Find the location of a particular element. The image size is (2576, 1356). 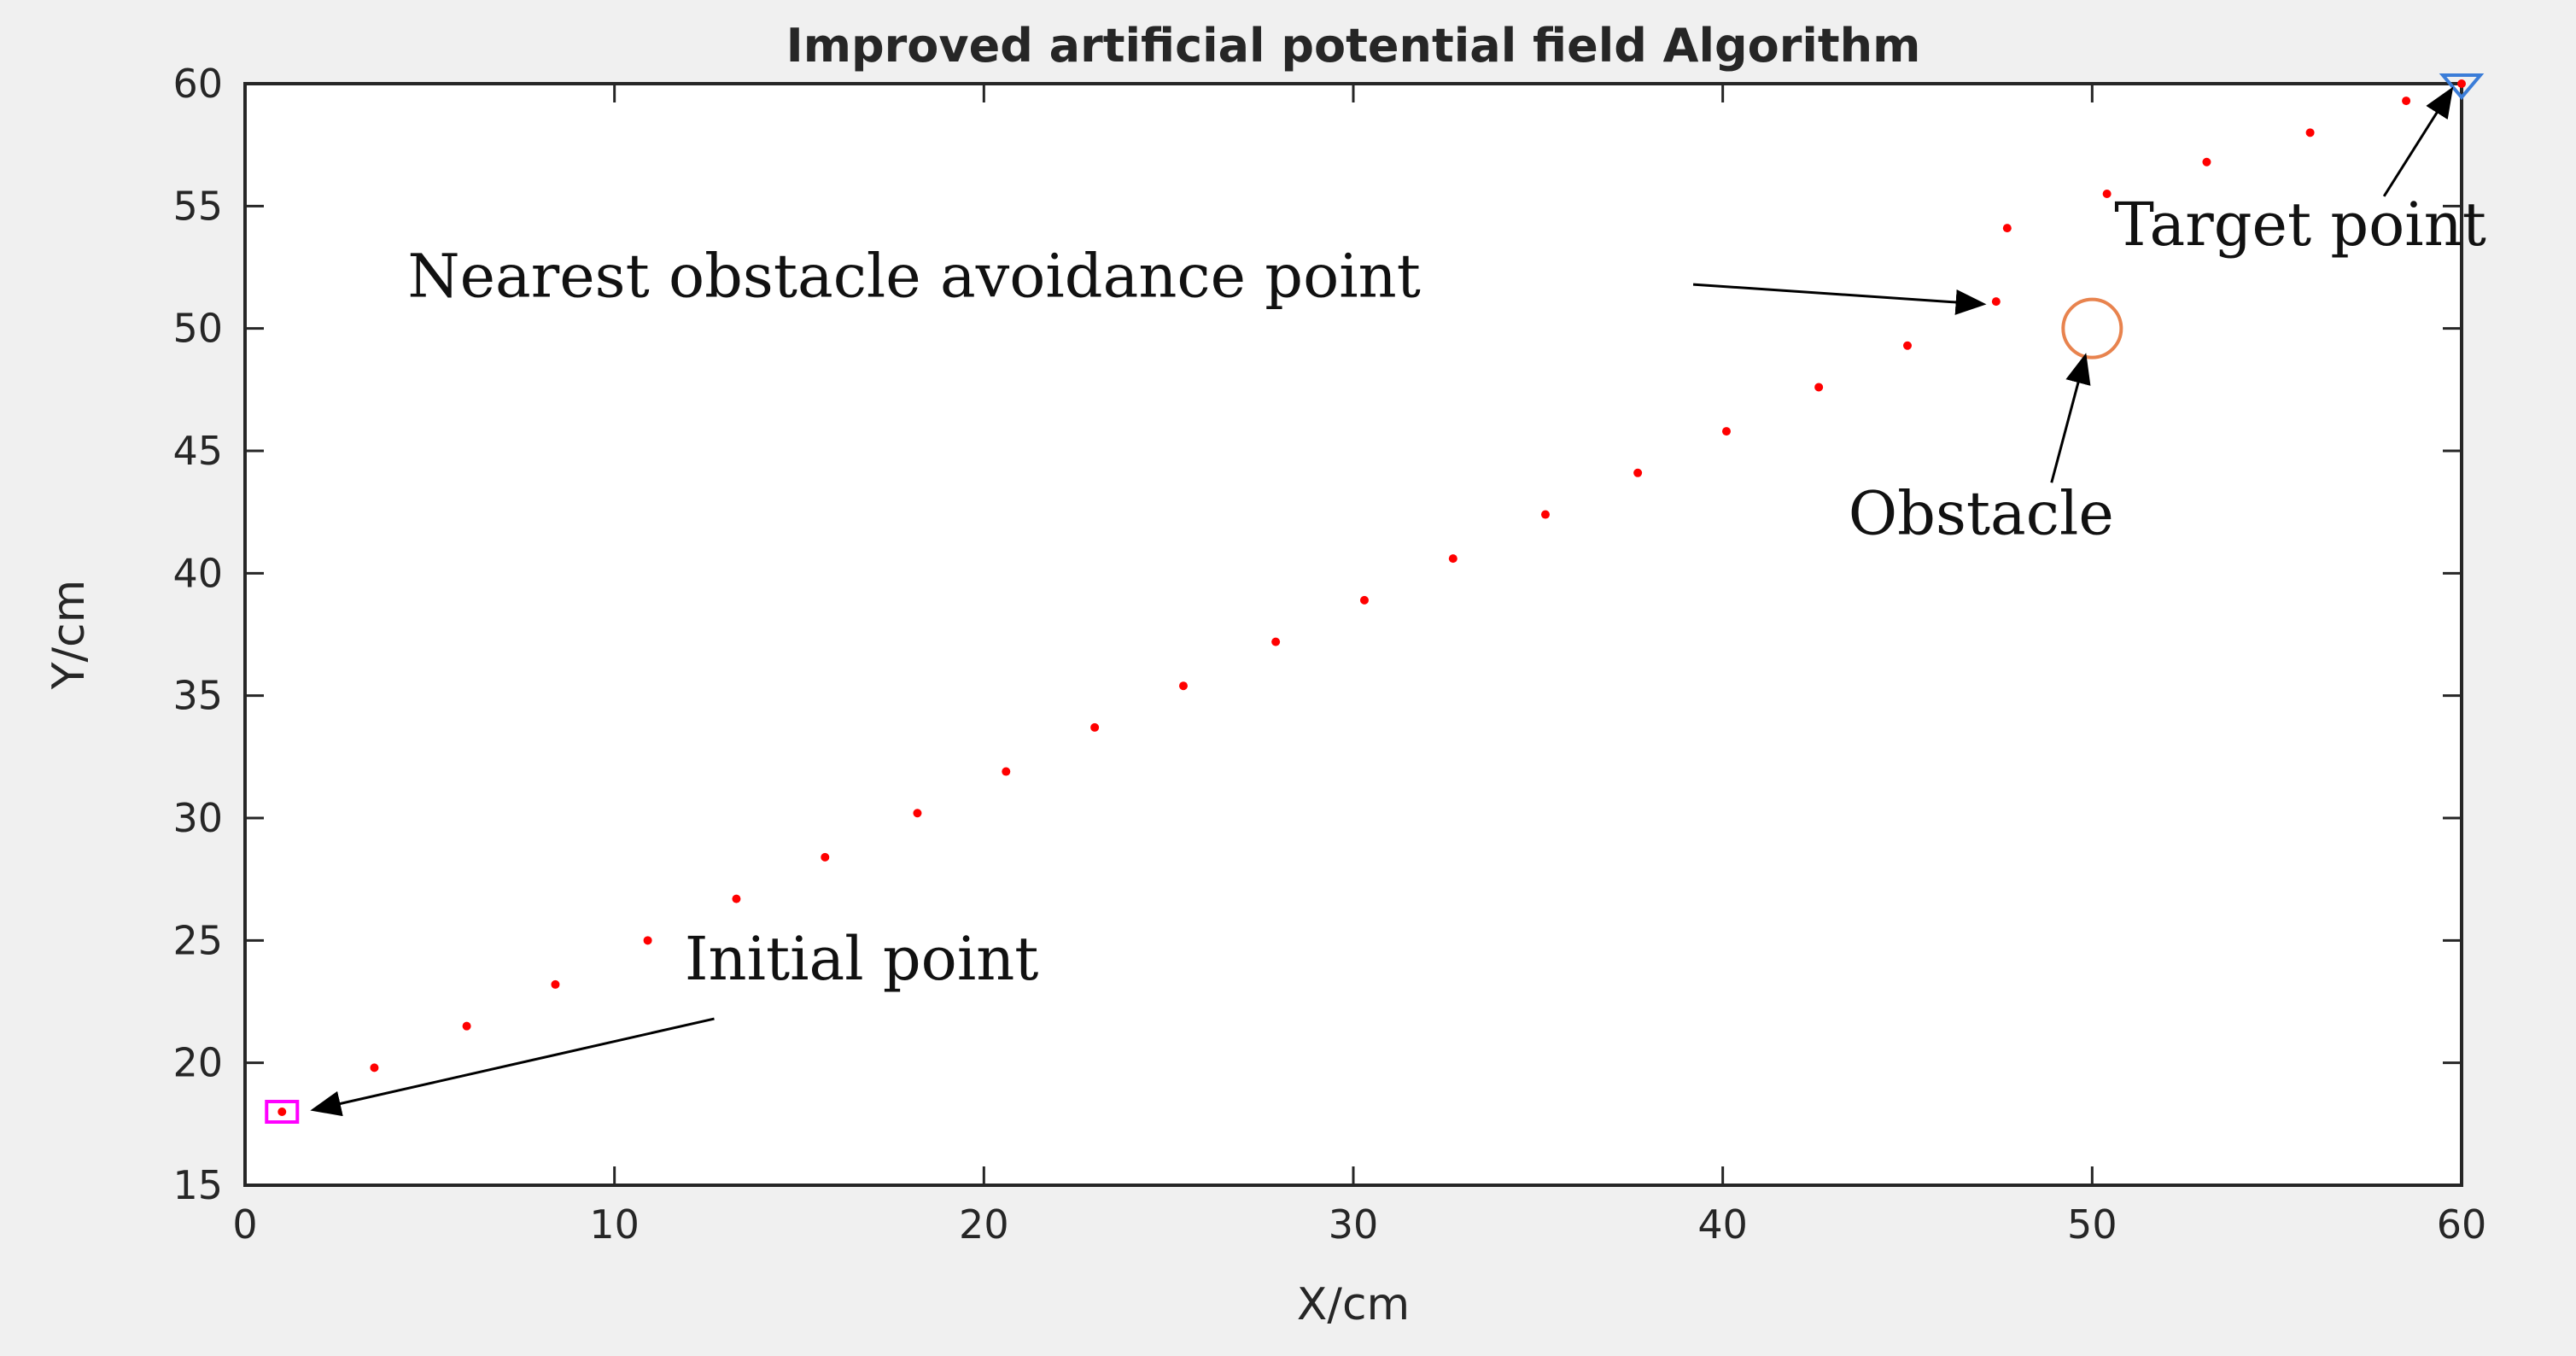

x-tick-label: 50 is located at coordinates (2092, 1224).